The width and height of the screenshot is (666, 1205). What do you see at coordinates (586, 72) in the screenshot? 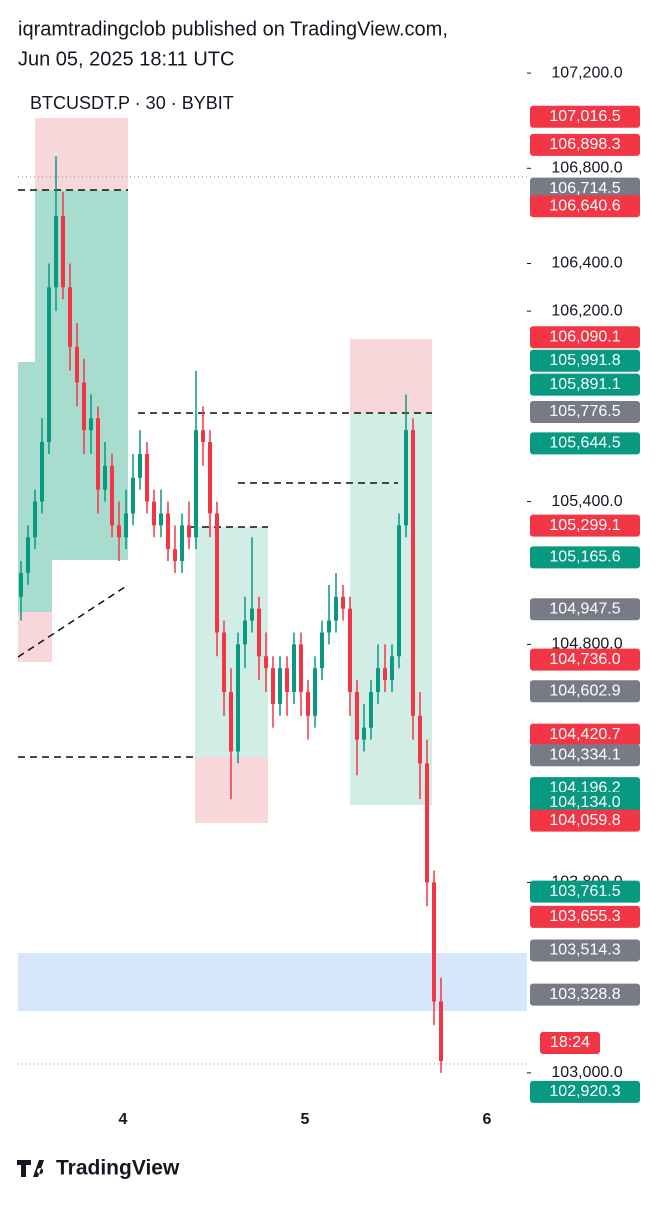
I see `y-tick-label: 107,200.0` at bounding box center [586, 72].